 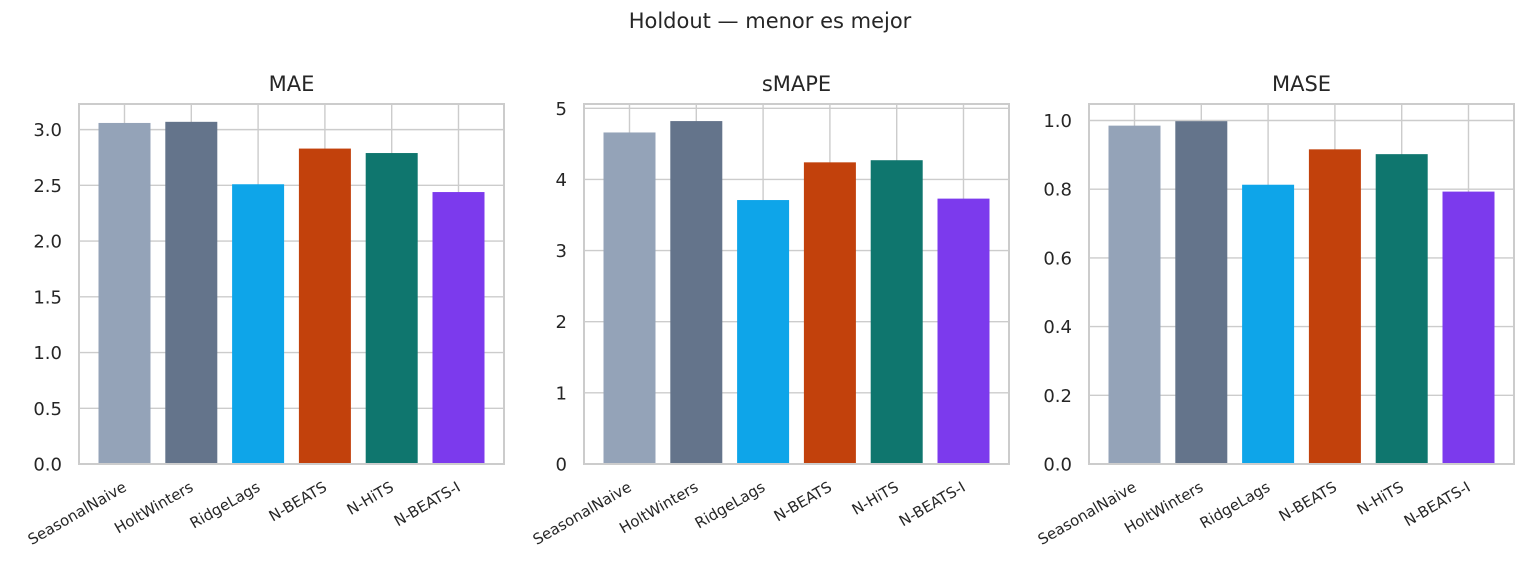 What do you see at coordinates (561, 465) in the screenshot?
I see `y-tick-label-smape: 0` at bounding box center [561, 465].